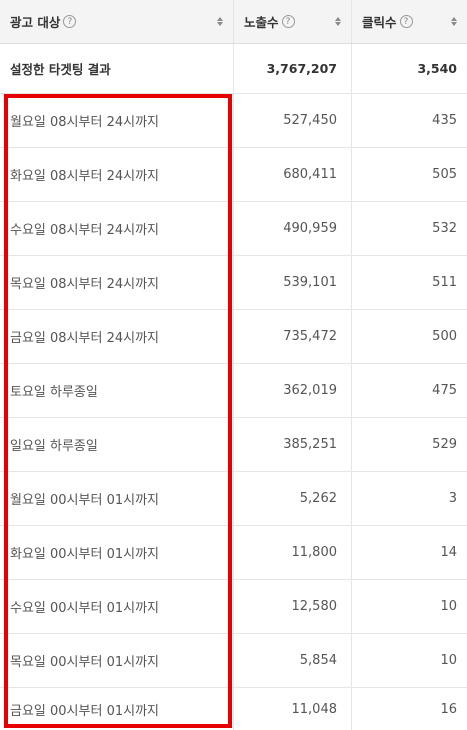 This screenshot has height=730, width=467. What do you see at coordinates (117, 709) in the screenshot?
I see `row-label: 금요일 00시부터 01시까지` at bounding box center [117, 709].